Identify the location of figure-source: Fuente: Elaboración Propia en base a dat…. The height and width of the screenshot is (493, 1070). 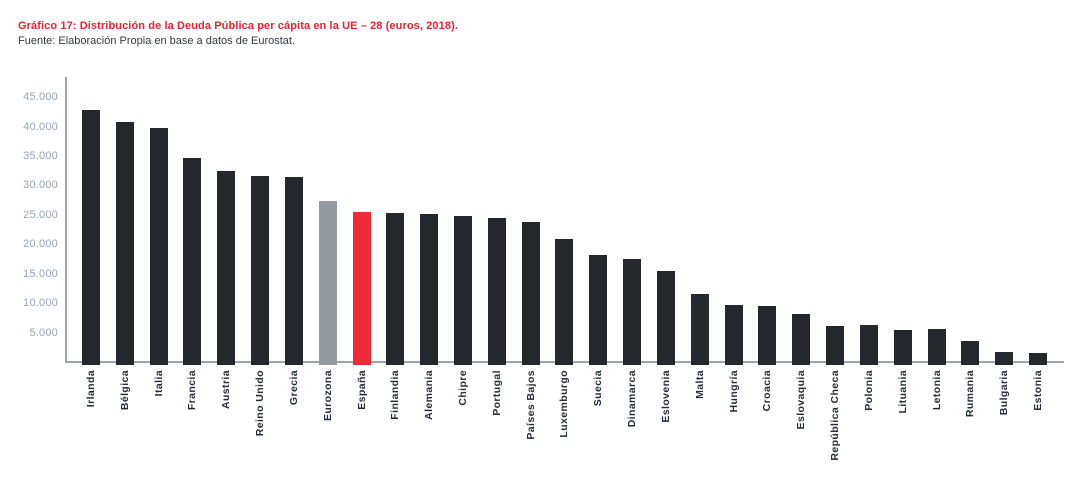
(157, 41).